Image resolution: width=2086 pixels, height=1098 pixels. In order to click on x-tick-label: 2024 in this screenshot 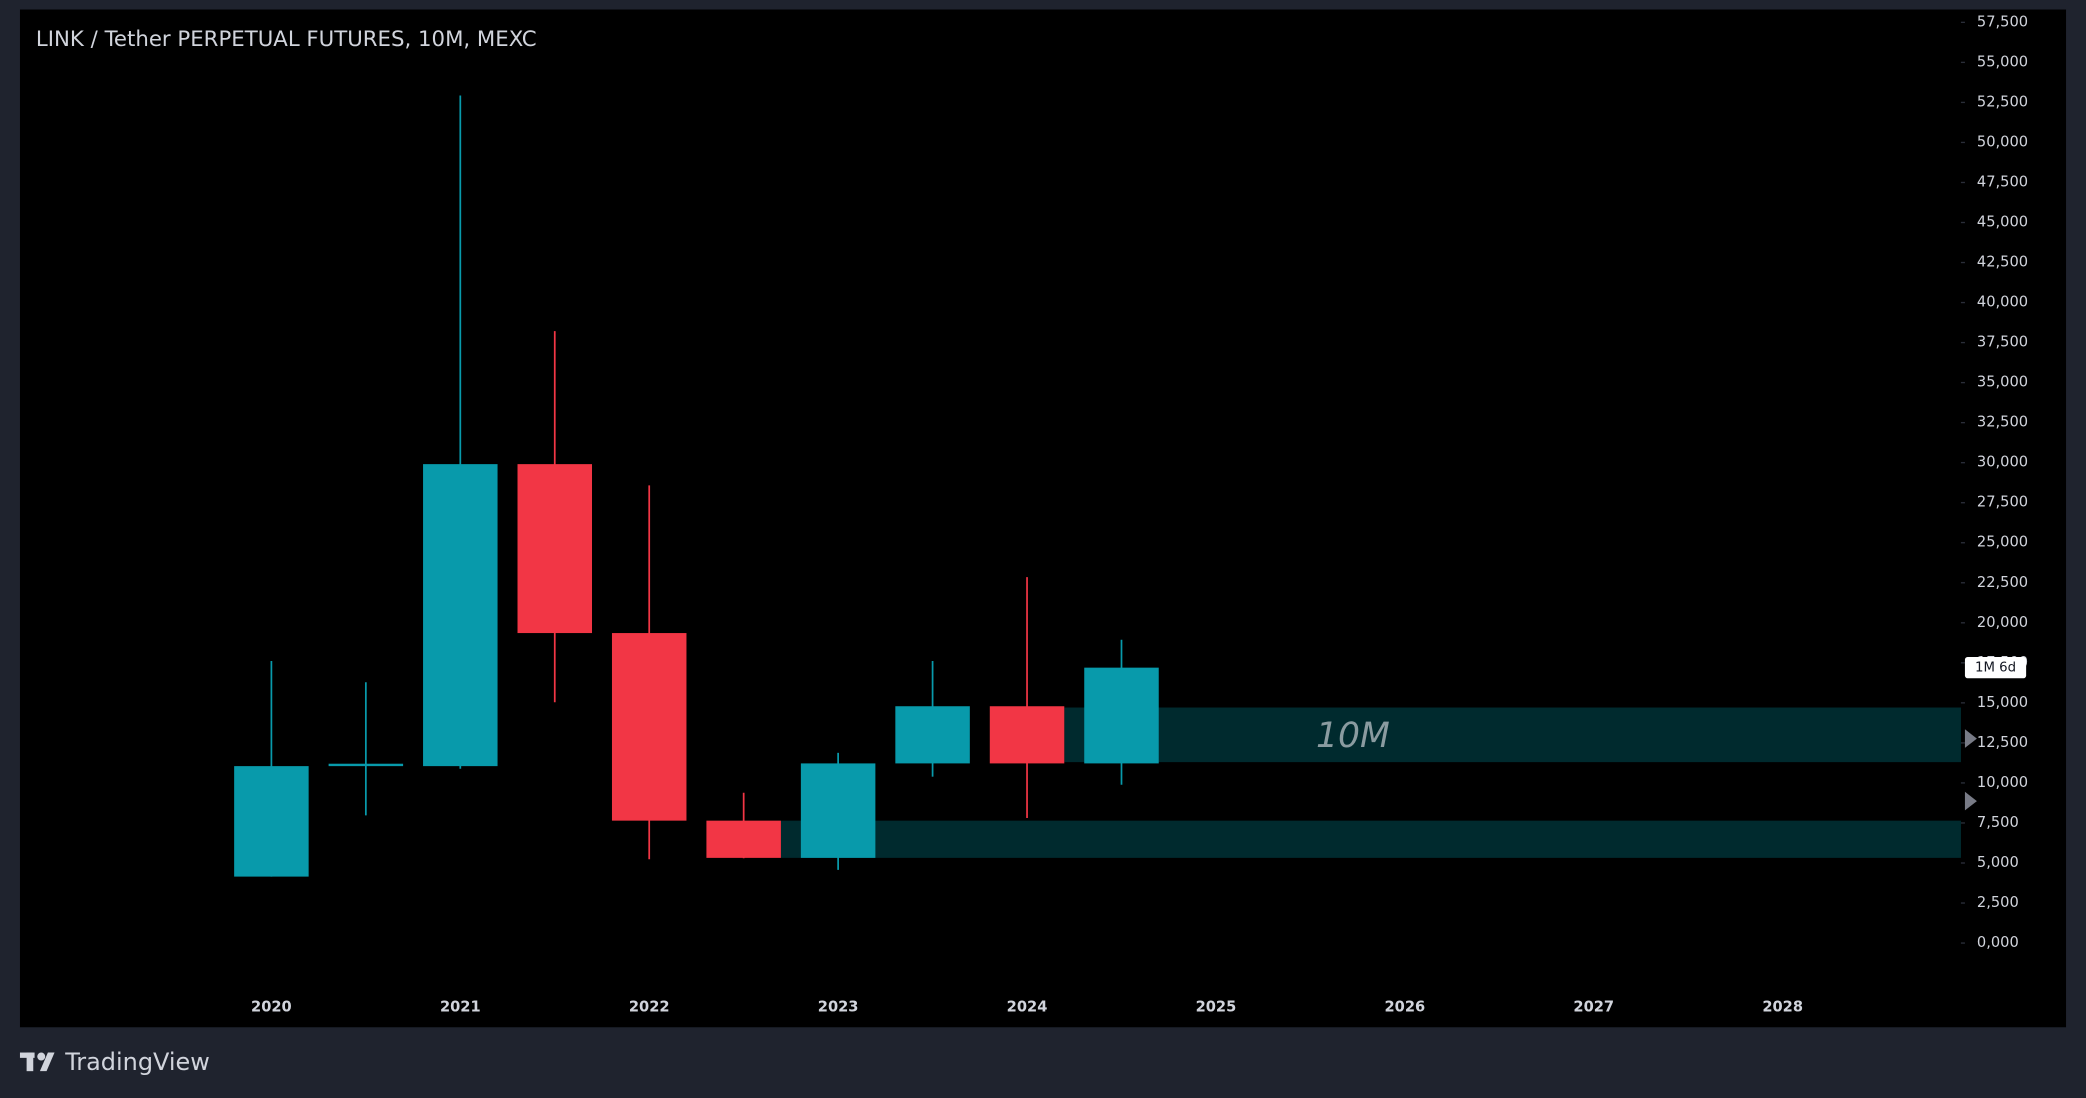, I will do `click(1027, 1006)`.